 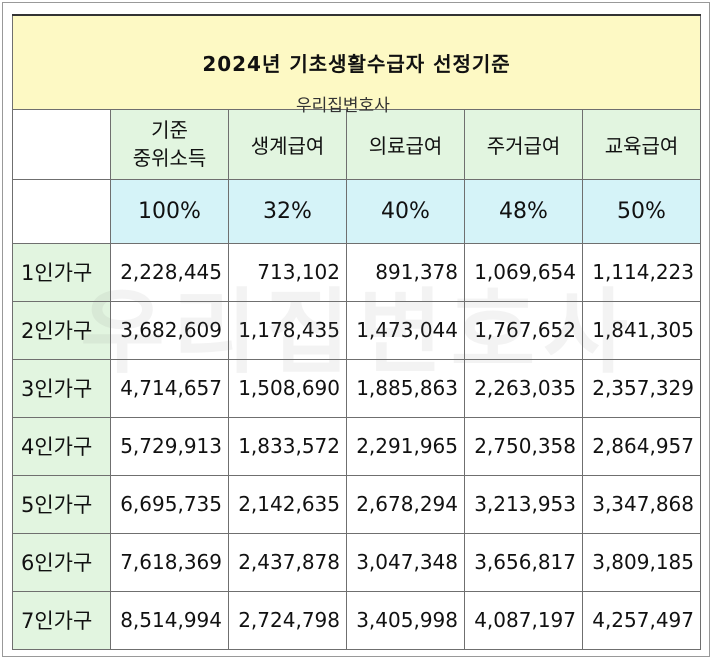 What do you see at coordinates (405, 620) in the screenshot?
I see `value-cell: 3,405,998` at bounding box center [405, 620].